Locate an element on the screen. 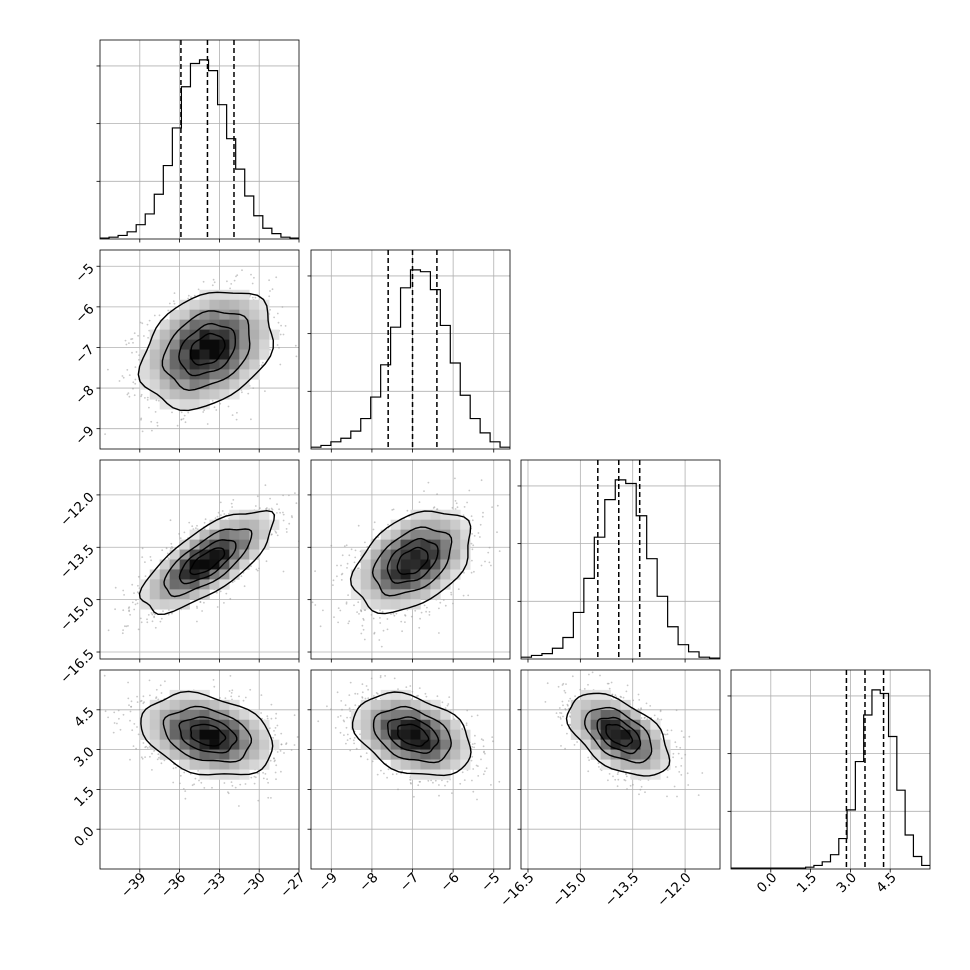  x-tick-label: −27 is located at coordinates (292, 885).